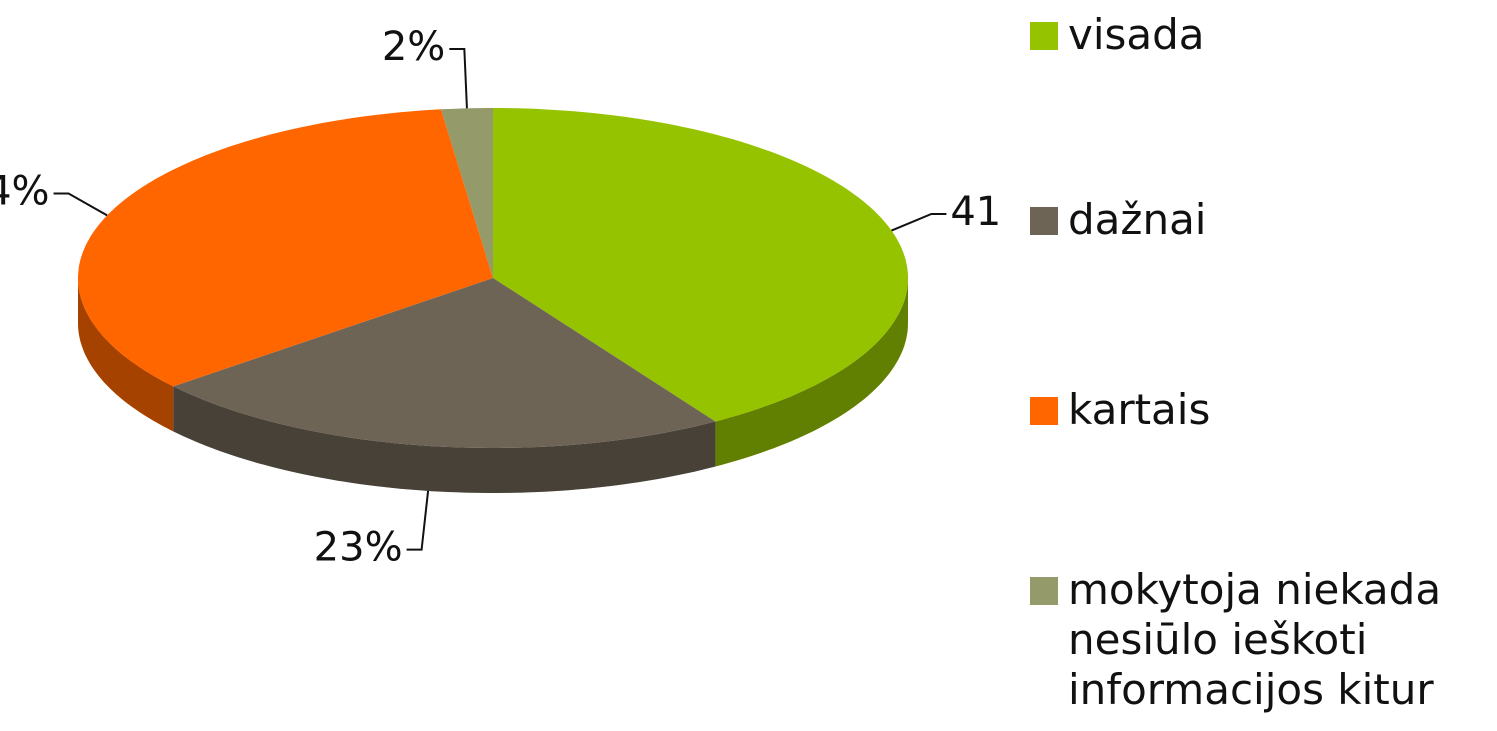 The width and height of the screenshot is (1497, 731). What do you see at coordinates (1260, 220) in the screenshot?
I see `legend-item: dažnai` at bounding box center [1260, 220].